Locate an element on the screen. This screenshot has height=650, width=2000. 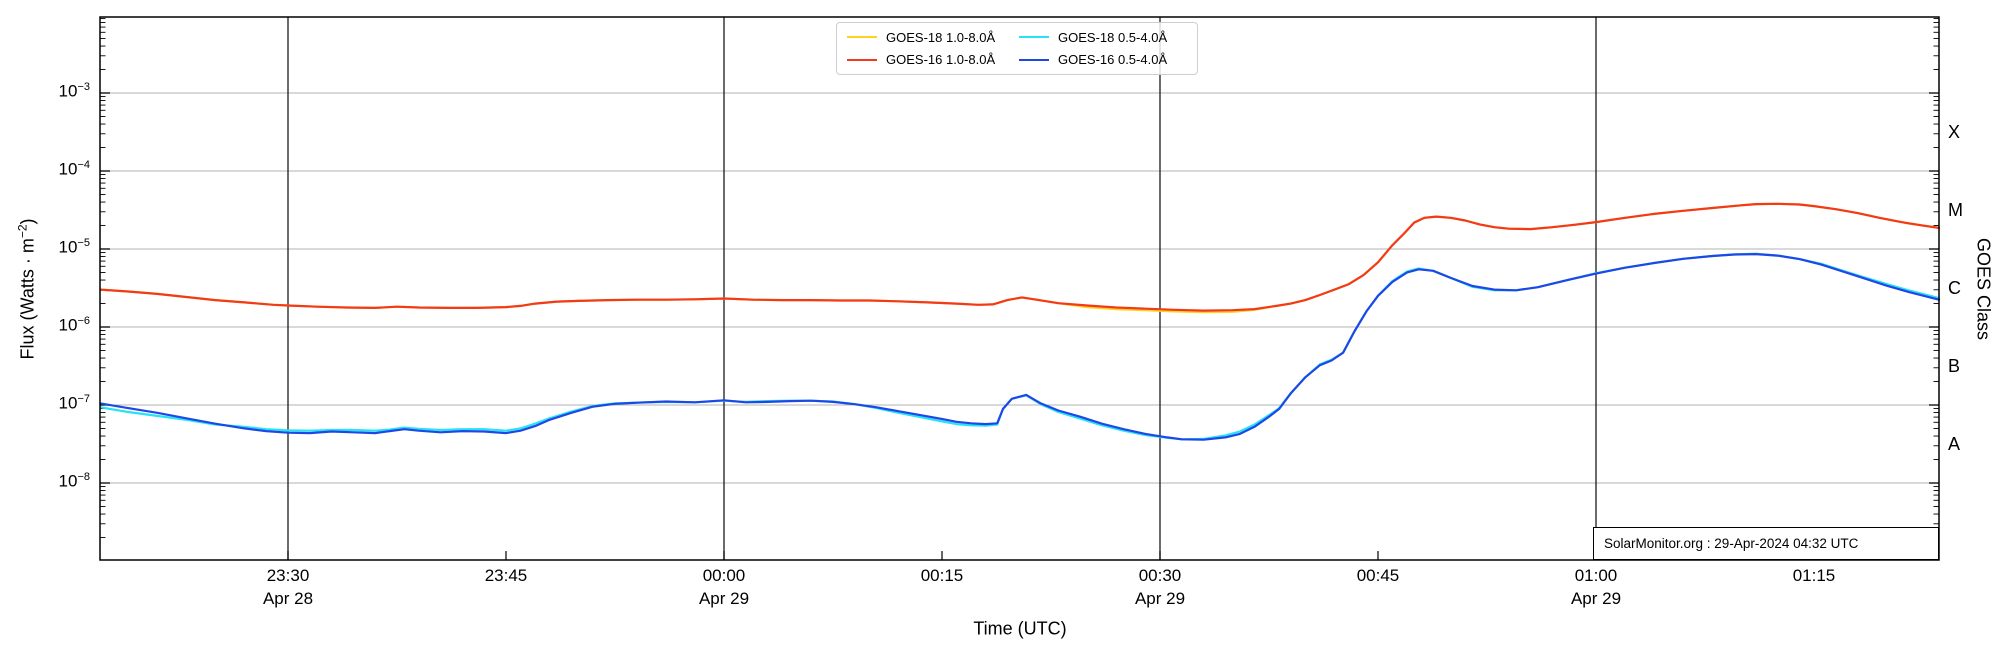
goes-class-letter: X is located at coordinates (1954, 132).